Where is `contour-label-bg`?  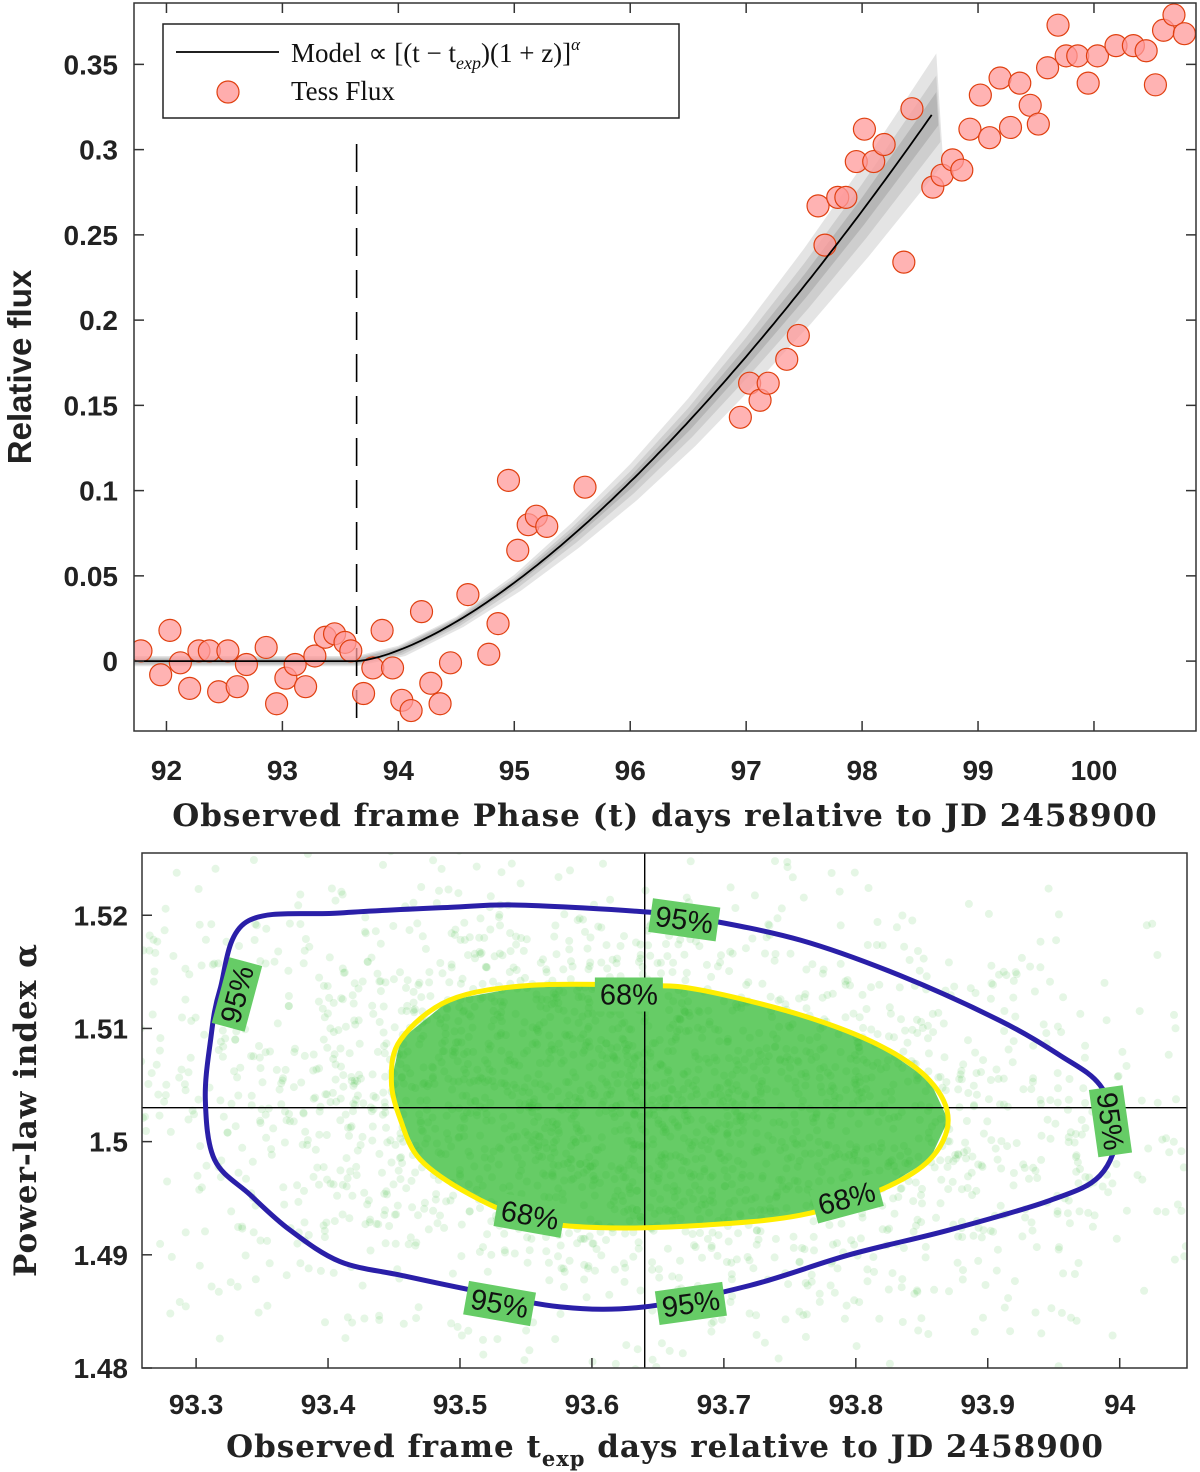
contour-label-bg is located at coordinates (684, 920).